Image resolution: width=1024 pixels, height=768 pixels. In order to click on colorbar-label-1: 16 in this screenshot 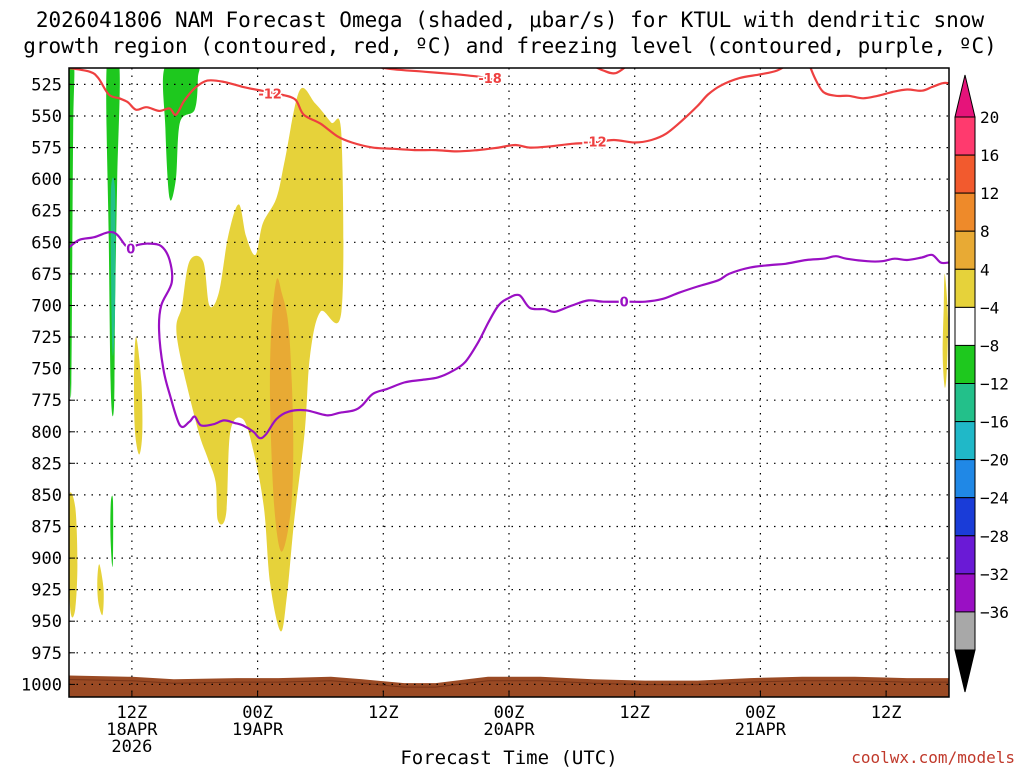, I will do `click(989, 155)`.